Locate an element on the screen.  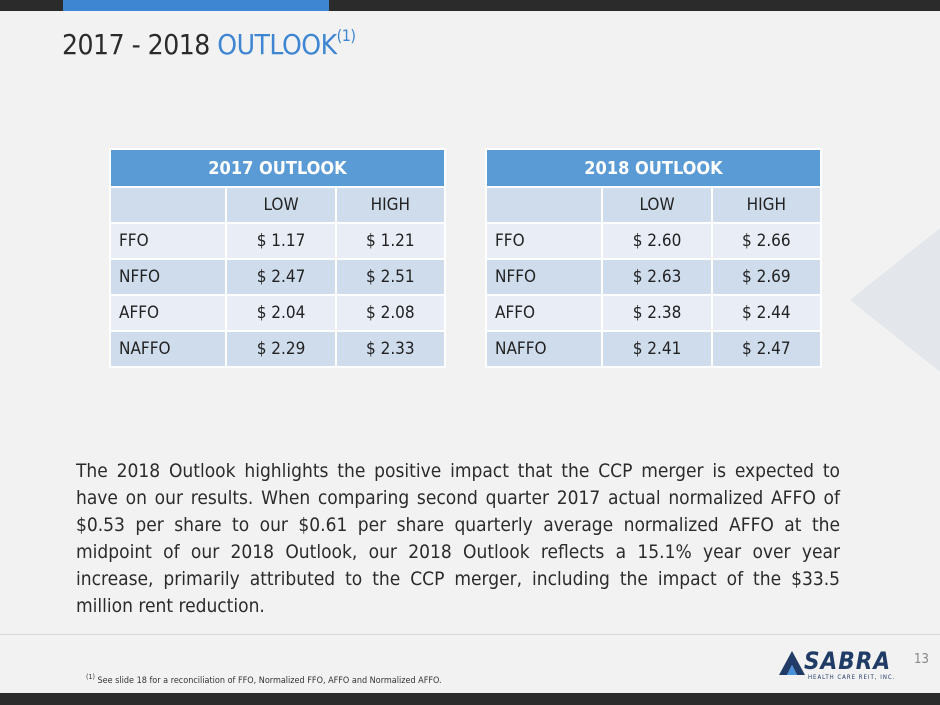
logo-tagline: HEALTH CARE REIT, INC. is located at coordinates (852, 677).